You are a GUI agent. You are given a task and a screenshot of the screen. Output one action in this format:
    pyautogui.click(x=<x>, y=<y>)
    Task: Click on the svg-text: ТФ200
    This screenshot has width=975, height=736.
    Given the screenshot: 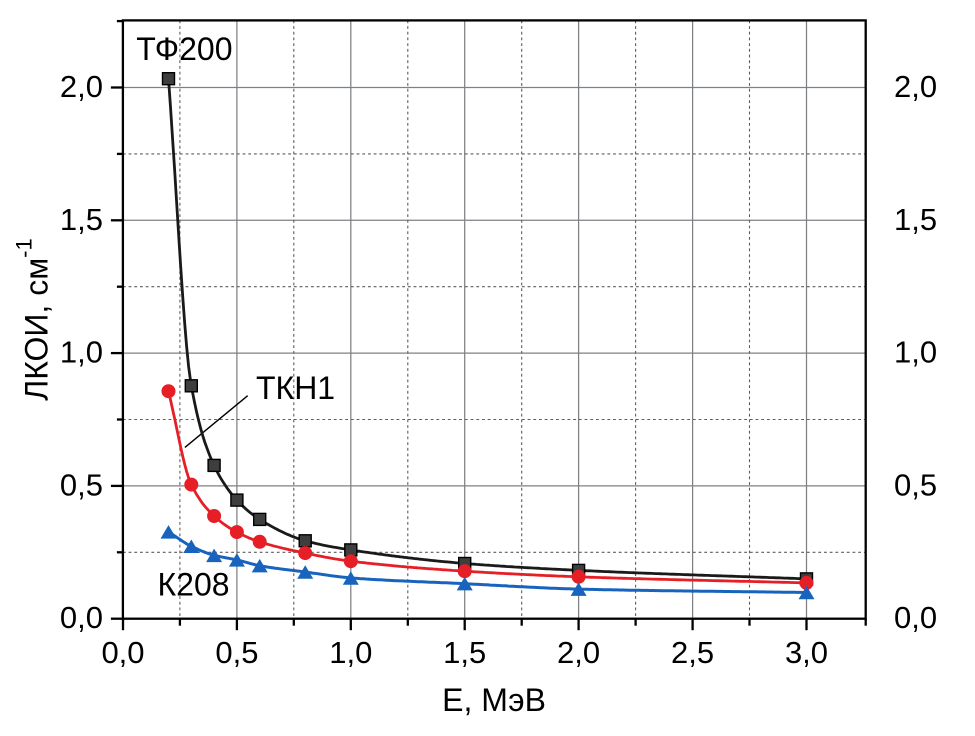 What is the action you would take?
    pyautogui.click(x=184, y=49)
    